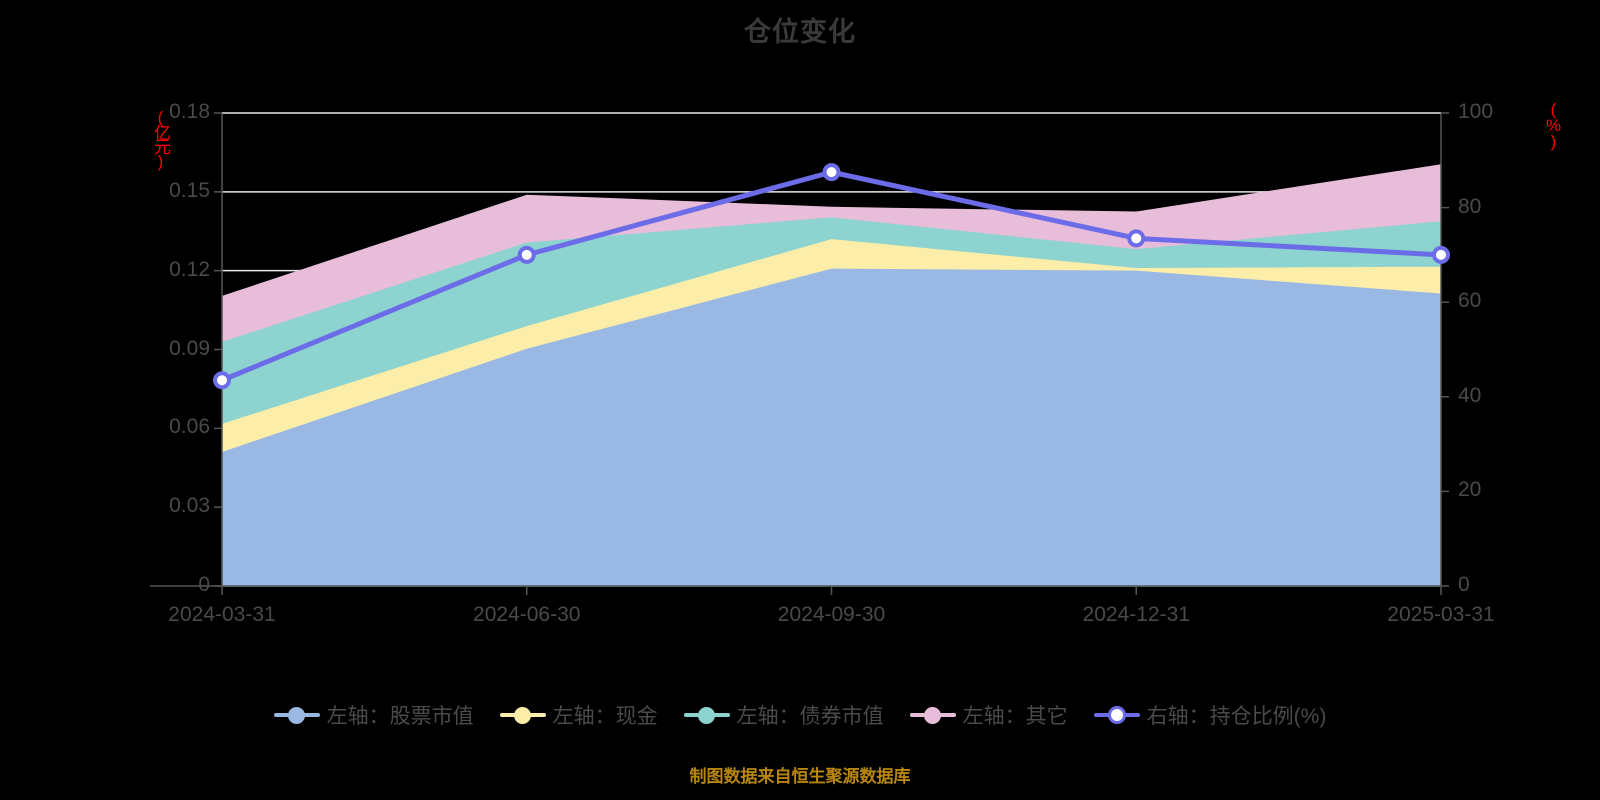 The height and width of the screenshot is (800, 1600). I want to click on right-tick-label: 0, so click(1464, 584).